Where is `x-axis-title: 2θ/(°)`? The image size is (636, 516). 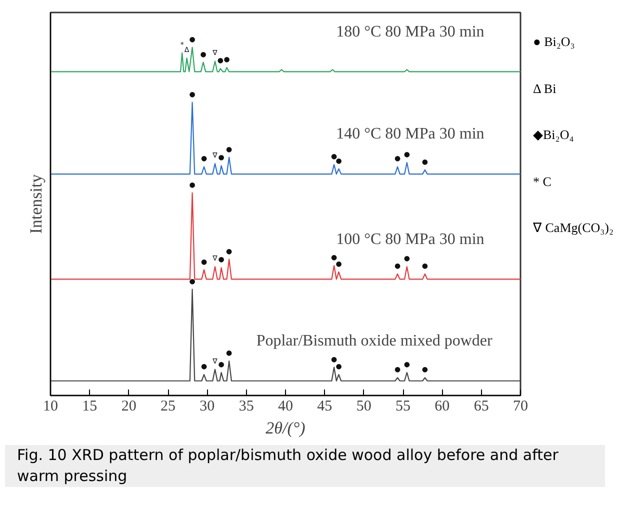
x-axis-title: 2θ/(°) is located at coordinates (286, 428).